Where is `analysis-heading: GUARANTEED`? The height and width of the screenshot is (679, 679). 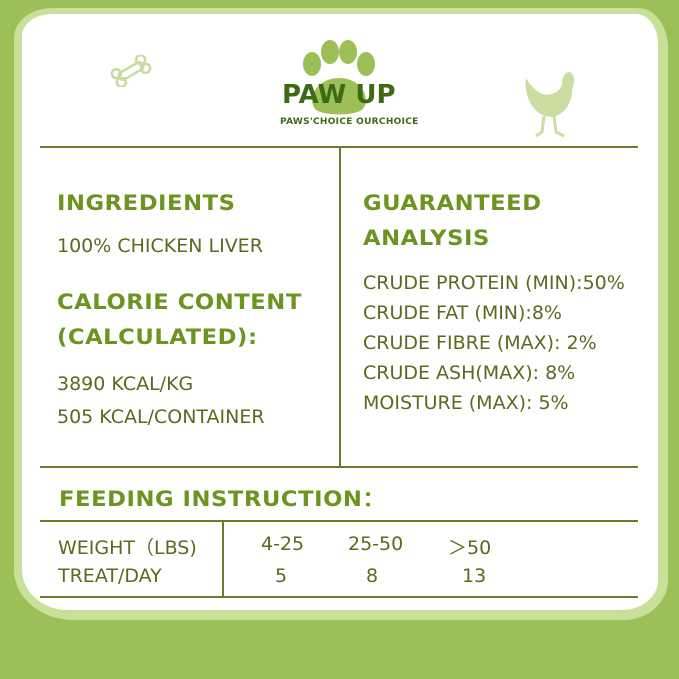 analysis-heading: GUARANTEED is located at coordinates (452, 203).